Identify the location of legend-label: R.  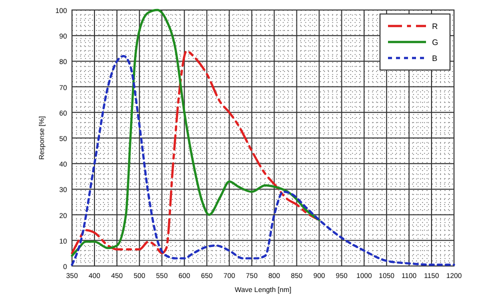
(435, 26).